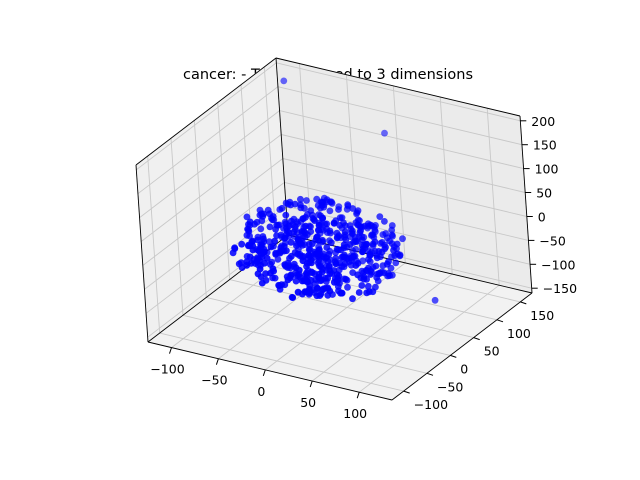 This screenshot has height=480, width=640. Describe the element at coordinates (142, 253) in the screenshot. I see `side-front-edge` at that location.